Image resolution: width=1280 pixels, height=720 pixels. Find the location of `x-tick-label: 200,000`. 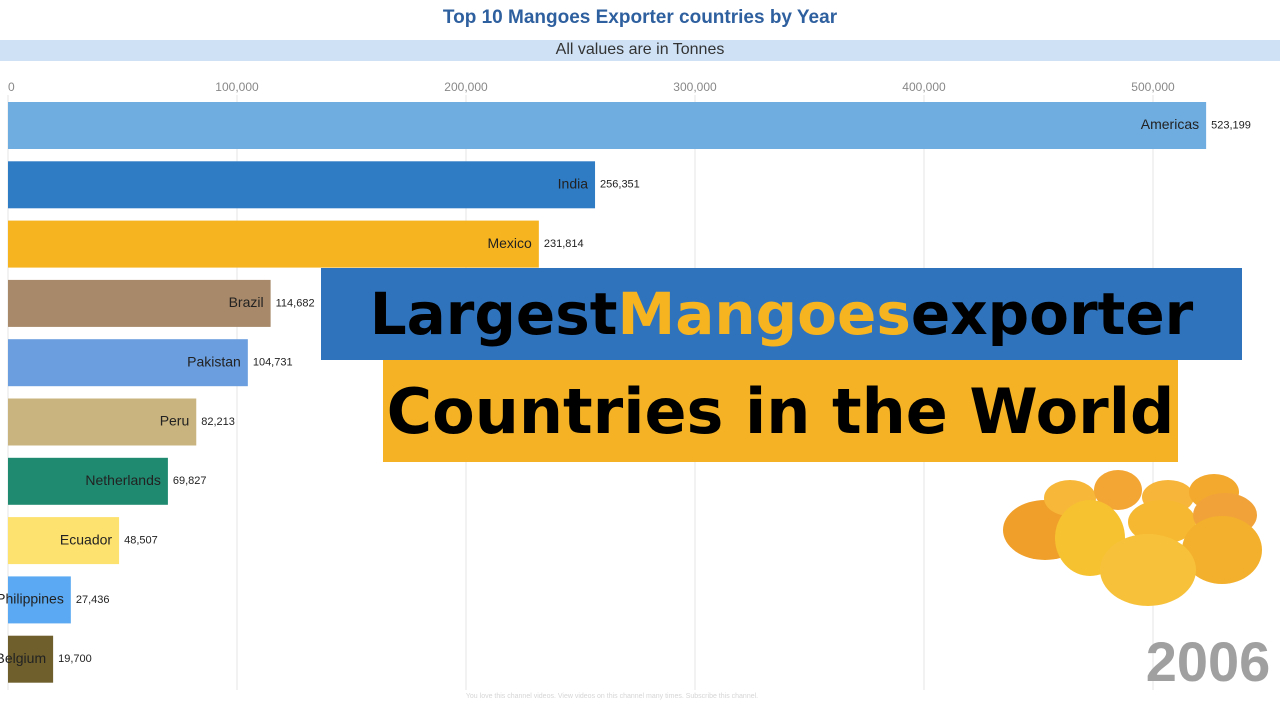

x-tick-label: 200,000 is located at coordinates (466, 87).